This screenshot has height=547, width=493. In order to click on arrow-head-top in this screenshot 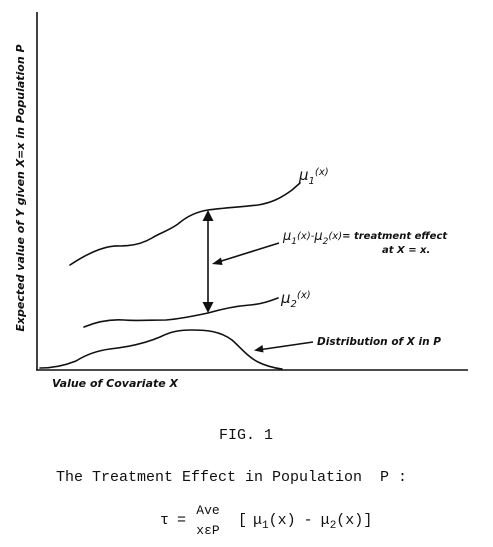, I will do `click(208, 215)`.